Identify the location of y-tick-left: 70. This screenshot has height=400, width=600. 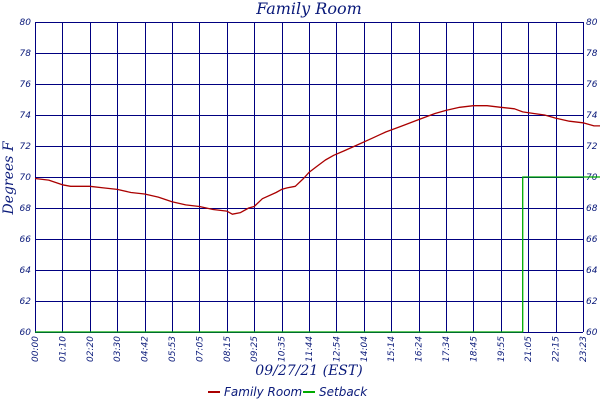
(26, 178).